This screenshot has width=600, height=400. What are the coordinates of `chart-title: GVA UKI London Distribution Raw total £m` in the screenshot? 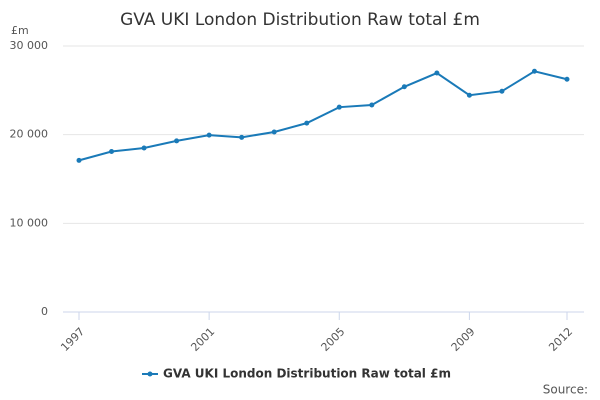 It's located at (300, 20).